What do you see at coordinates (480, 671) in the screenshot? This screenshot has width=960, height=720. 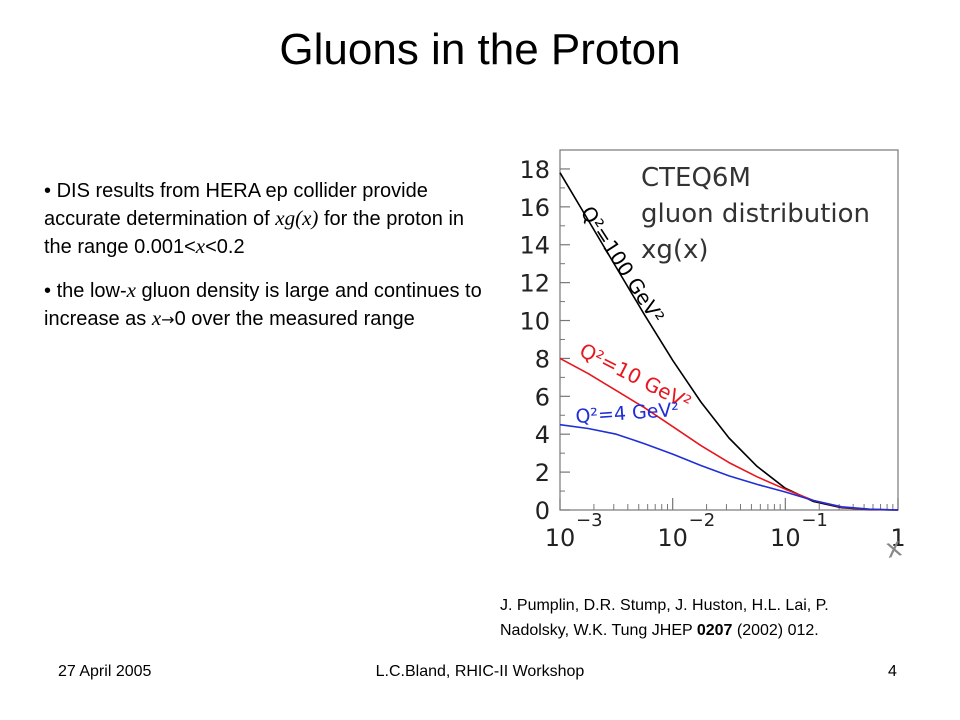 I see `footer-event: L.C.Bland, RHIC-II Workshop` at bounding box center [480, 671].